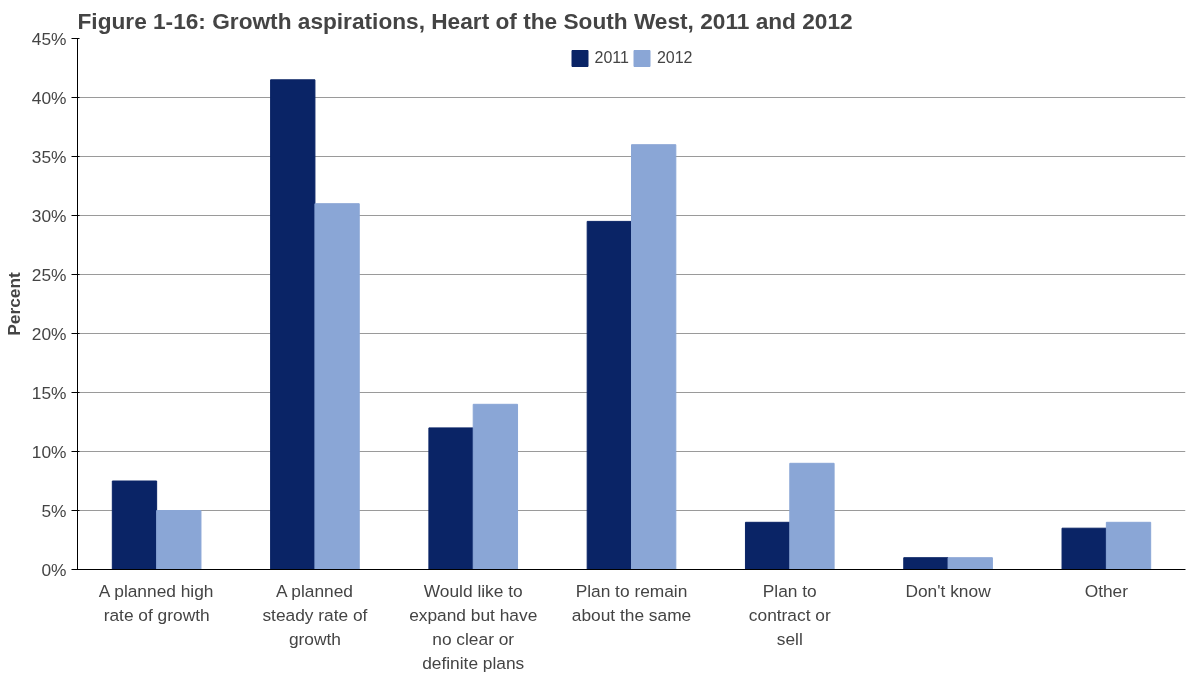  What do you see at coordinates (49, 451) in the screenshot?
I see `y-tick-label: 10%` at bounding box center [49, 451].